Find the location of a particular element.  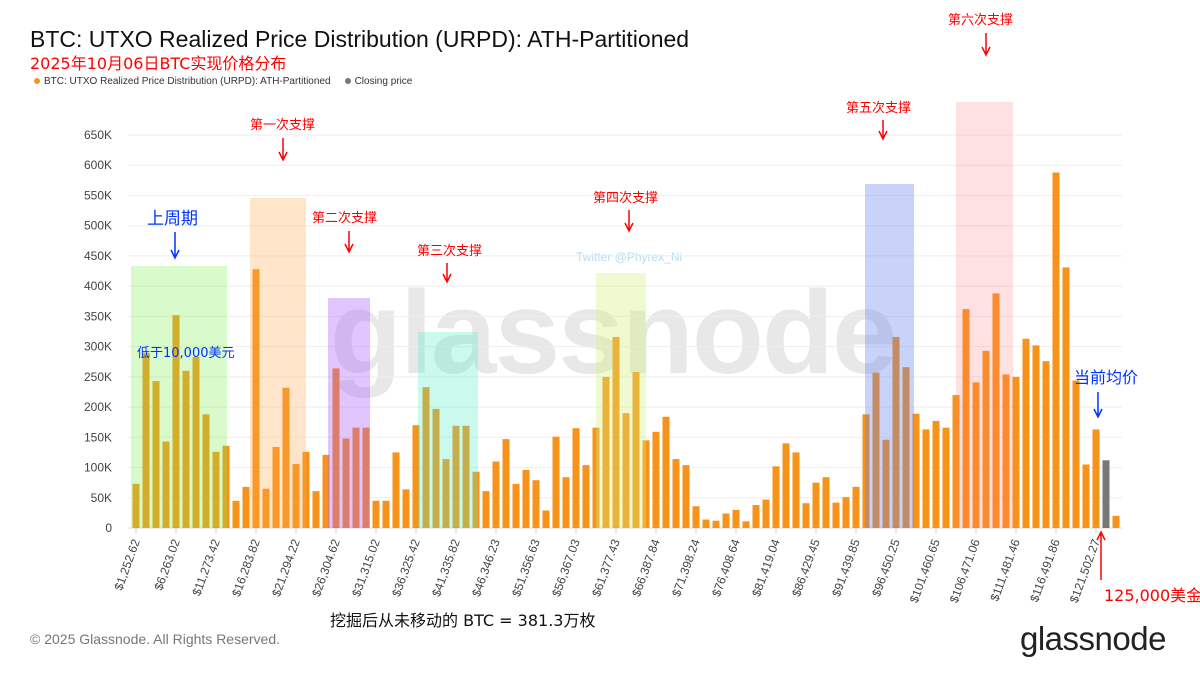

legend-item-closing: Closing price is located at coordinates (378, 82).